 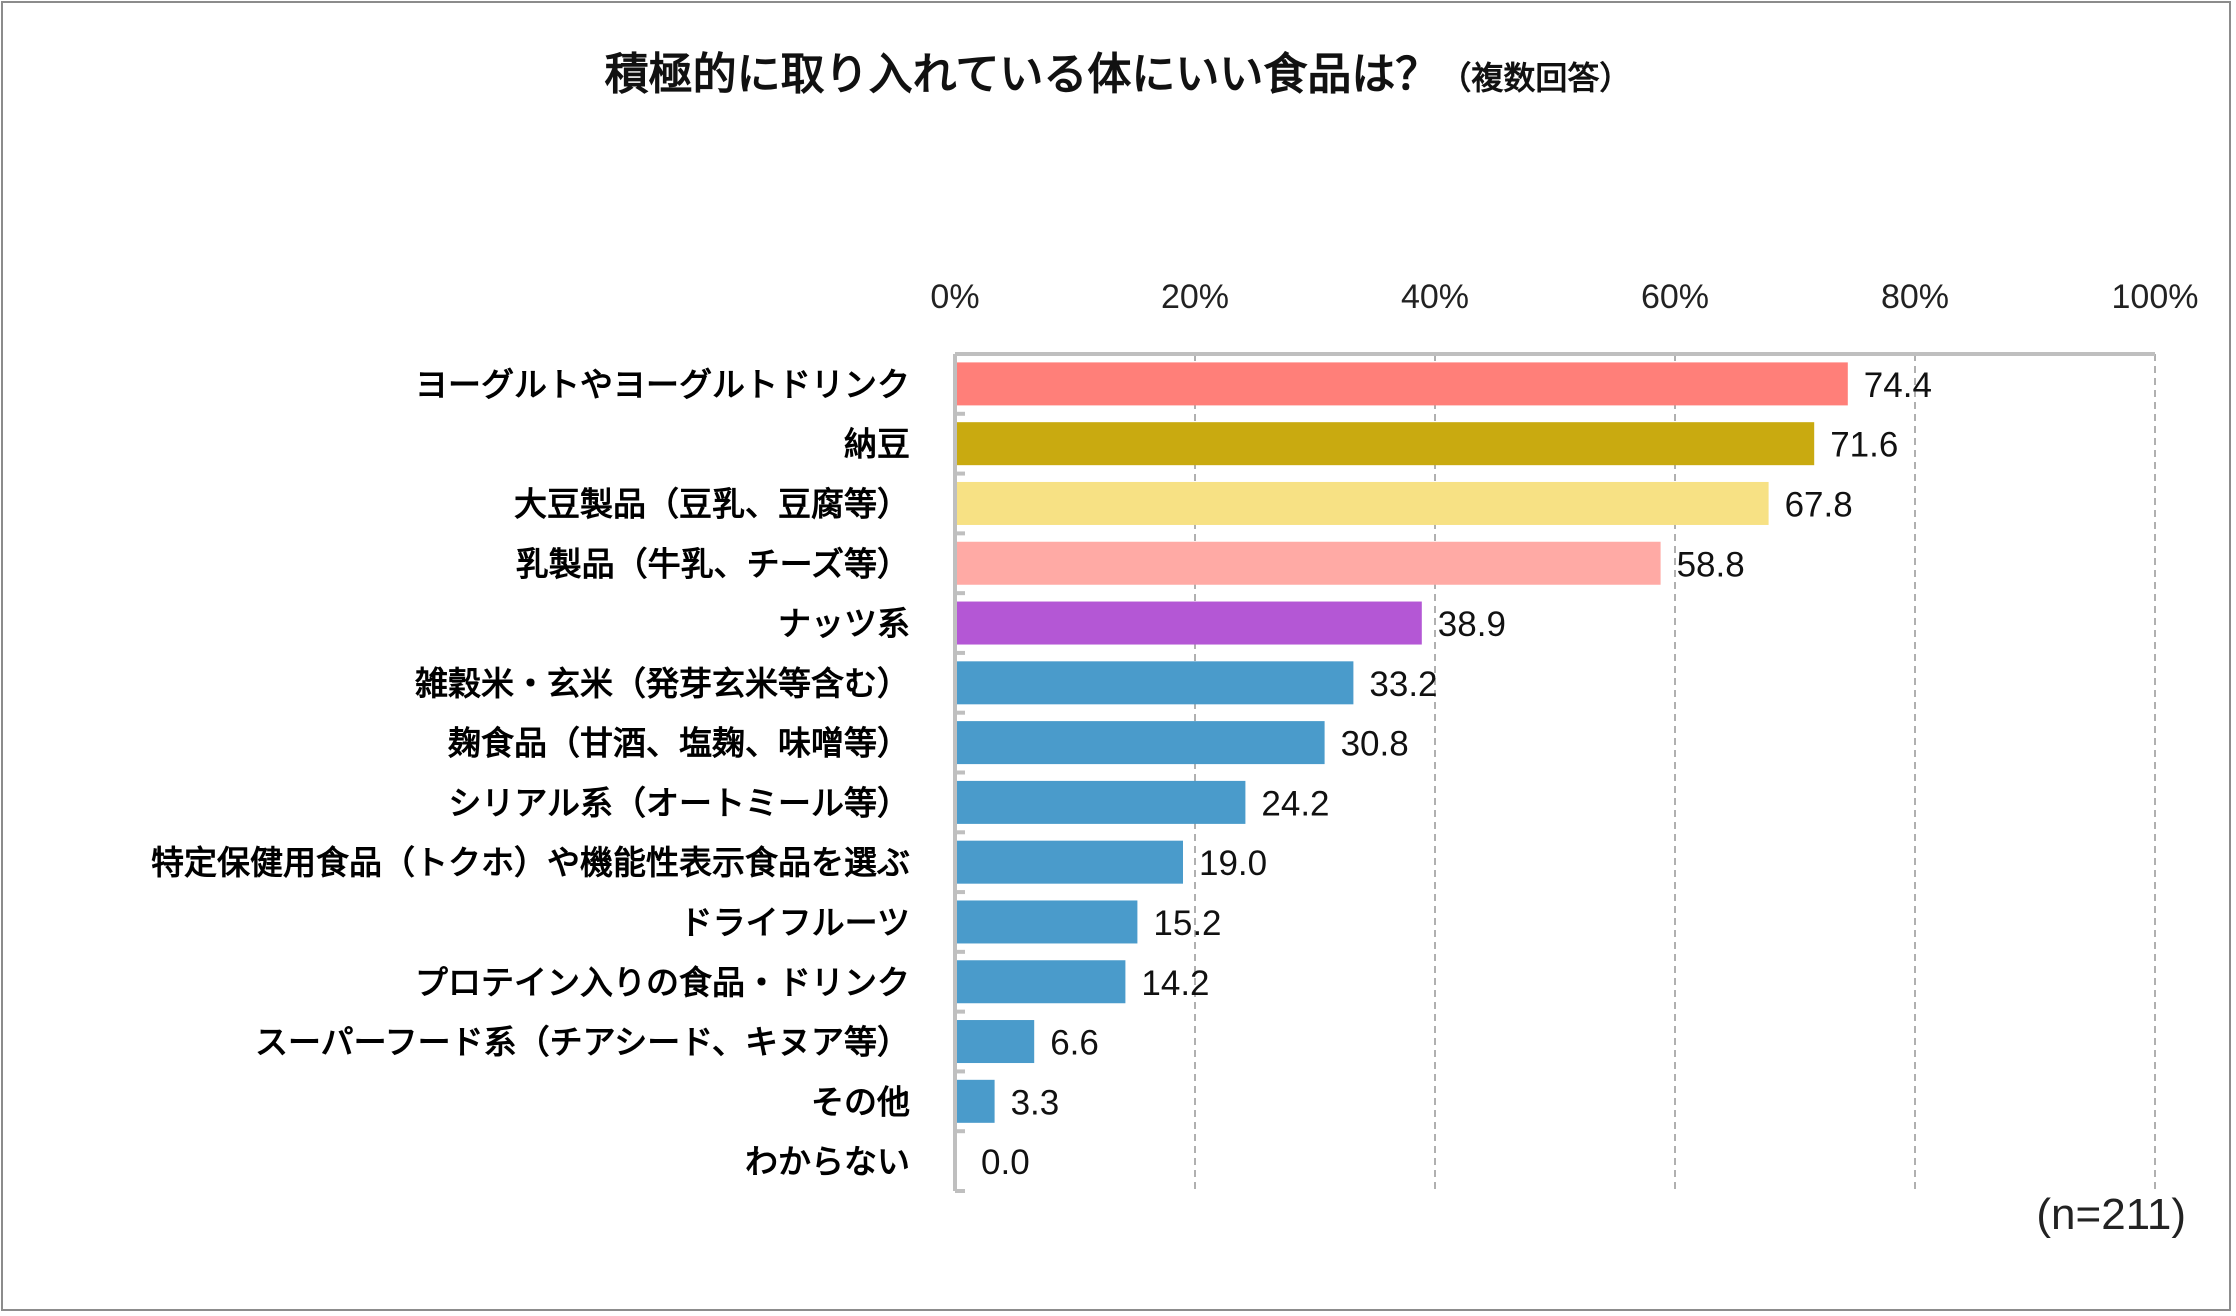 What do you see at coordinates (860, 1101) in the screenshot?
I see `category-label: その他` at bounding box center [860, 1101].